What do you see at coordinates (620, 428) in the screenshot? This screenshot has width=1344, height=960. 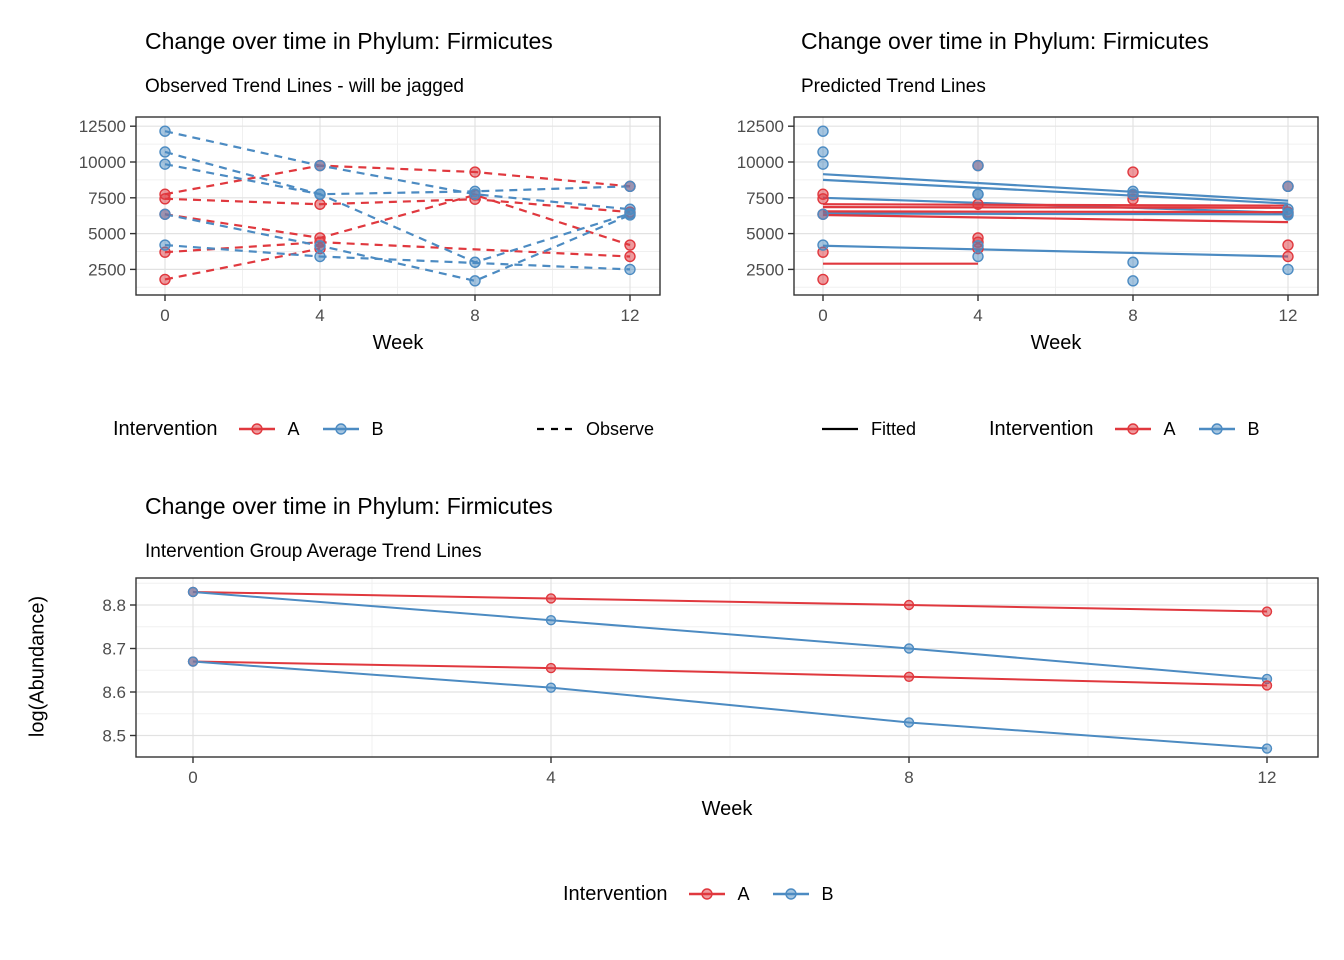 I see `legend-label-observe: Observe` at bounding box center [620, 428].